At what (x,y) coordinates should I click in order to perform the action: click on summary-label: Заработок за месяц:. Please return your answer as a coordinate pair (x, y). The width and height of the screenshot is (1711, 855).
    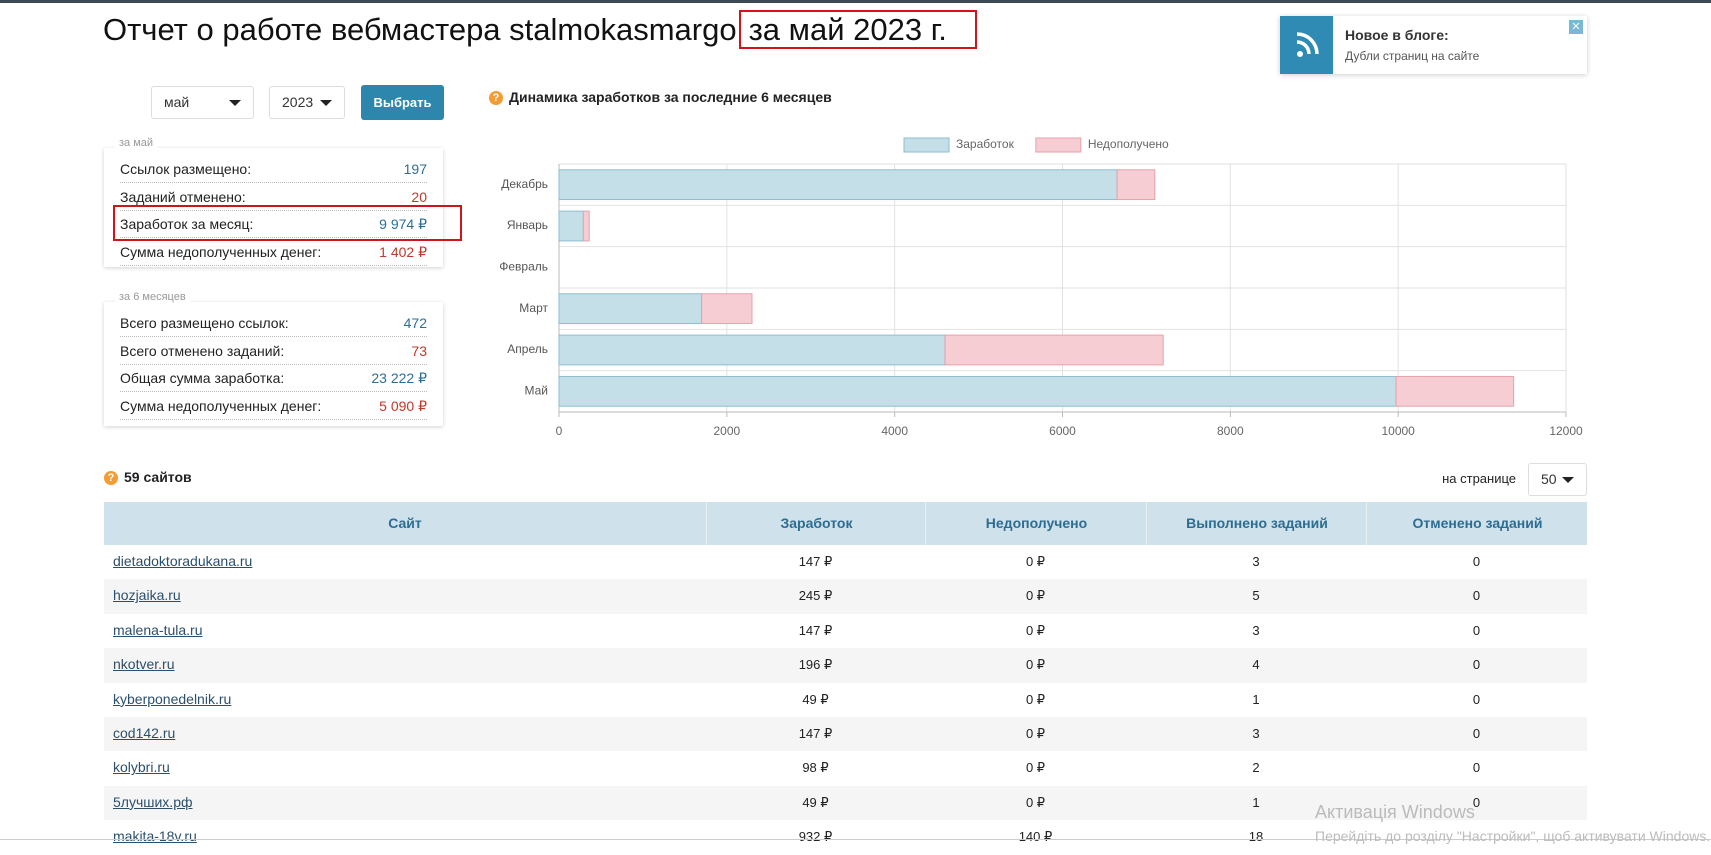
    Looking at the image, I should click on (187, 224).